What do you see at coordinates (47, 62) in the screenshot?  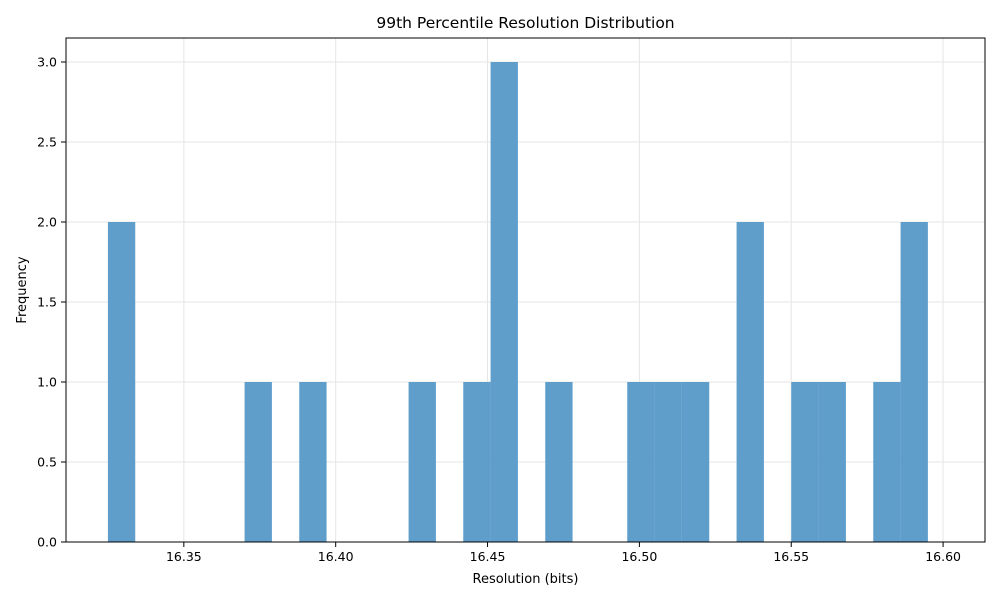 I see `y-tick-label: 3.0` at bounding box center [47, 62].